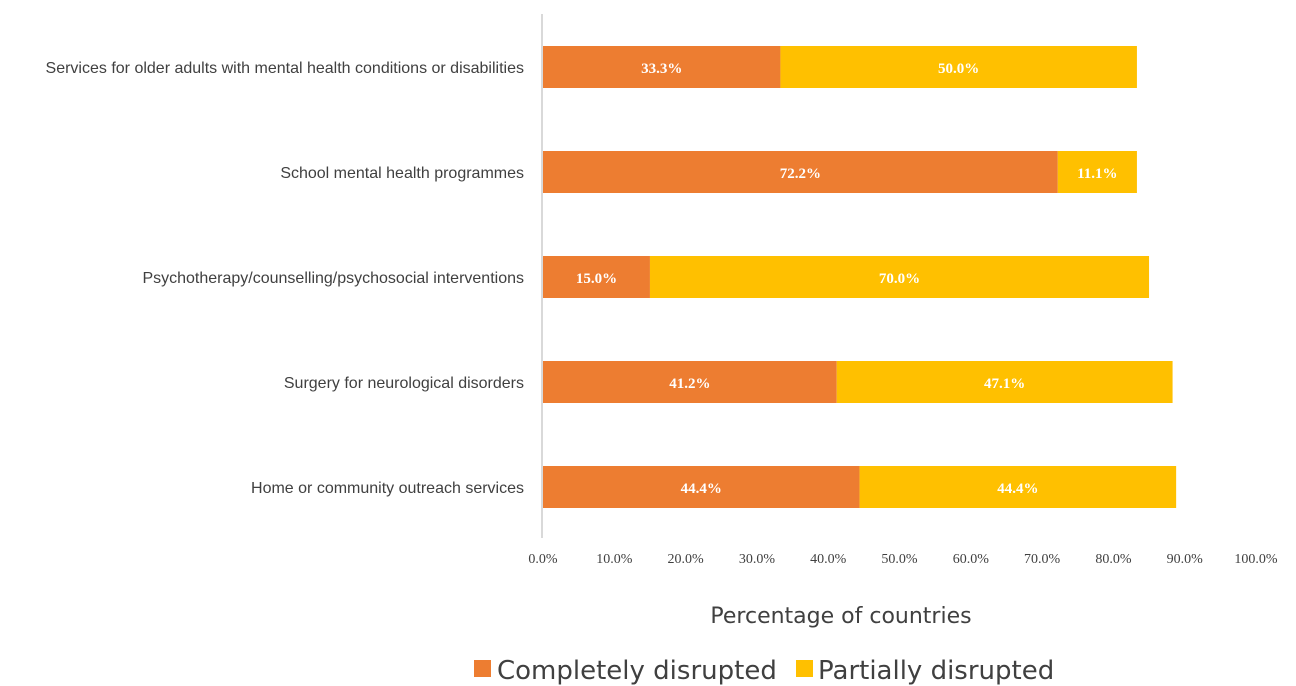 The width and height of the screenshot is (1296, 686). I want to click on legend: Completely disrupted Partially disrupted, so click(764, 671).